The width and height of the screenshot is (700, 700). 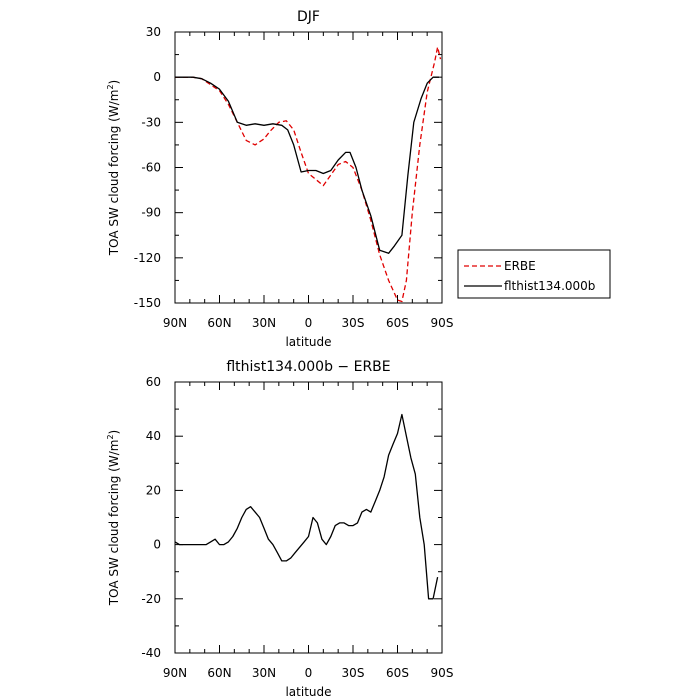 What do you see at coordinates (151, 168) in the screenshot?
I see `panel1-ytick-label: -60` at bounding box center [151, 168].